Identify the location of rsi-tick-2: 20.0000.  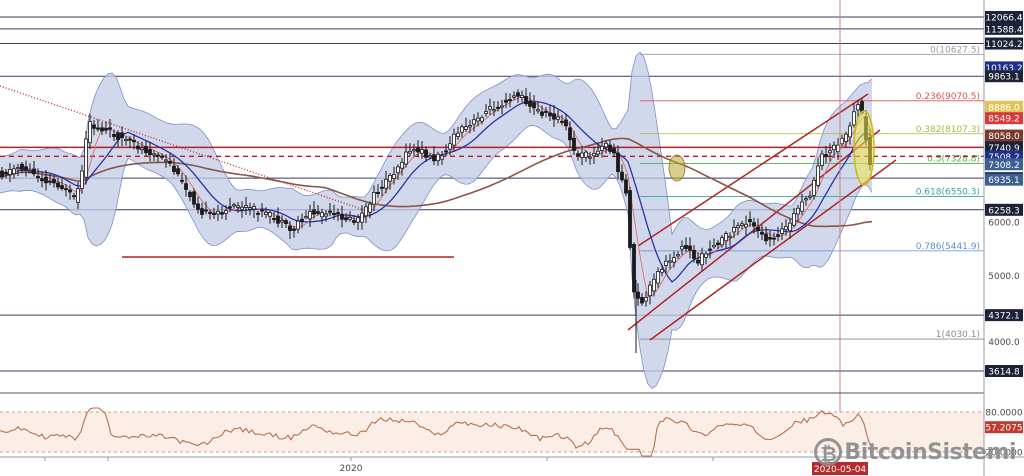
(1003, 454).